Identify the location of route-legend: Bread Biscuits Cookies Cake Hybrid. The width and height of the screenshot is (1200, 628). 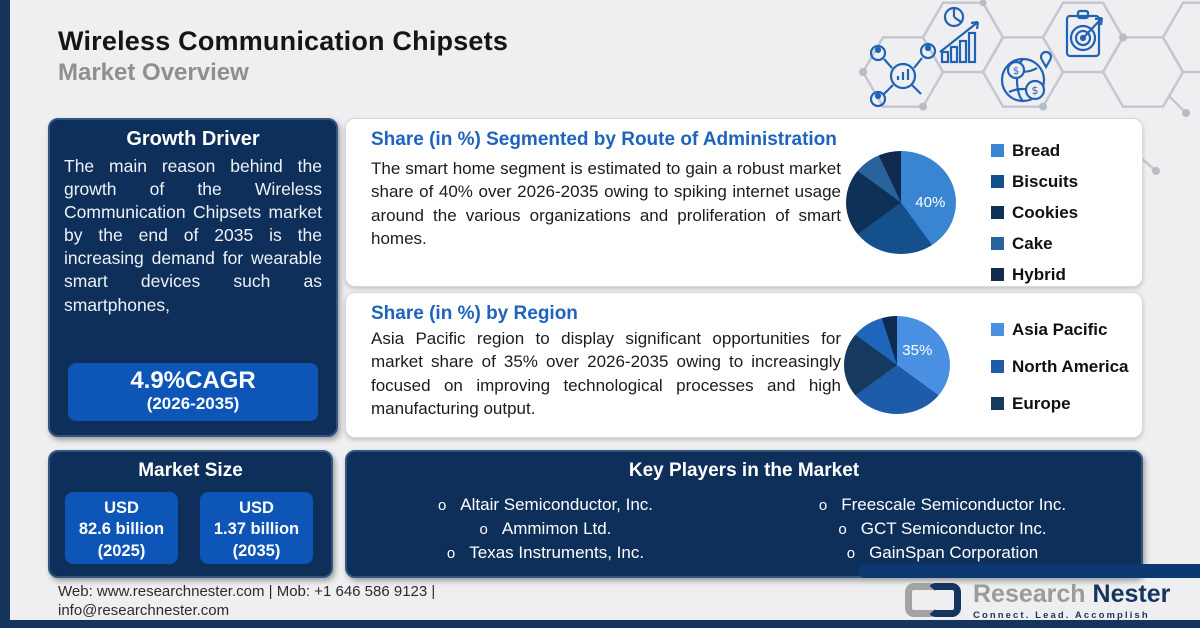
(1034, 212).